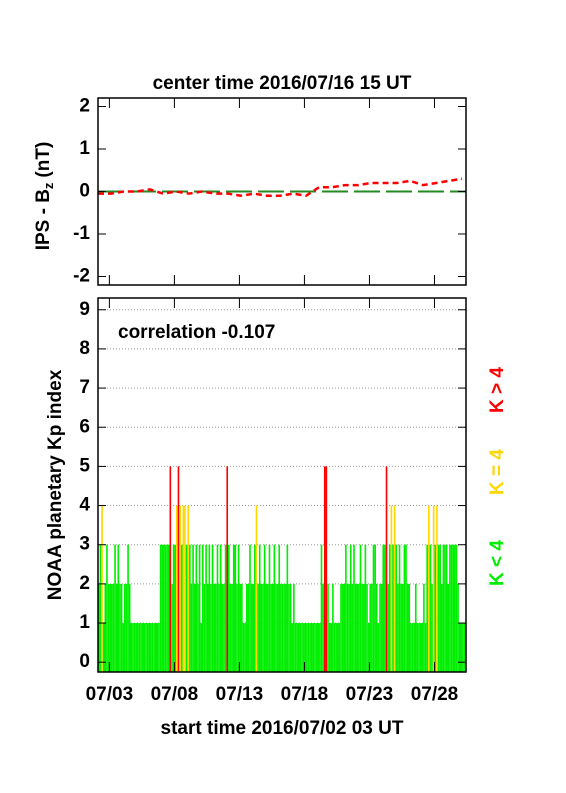 Image resolution: width=566 pixels, height=793 pixels. I want to click on y-label-main: IPS - B, so click(43, 219).